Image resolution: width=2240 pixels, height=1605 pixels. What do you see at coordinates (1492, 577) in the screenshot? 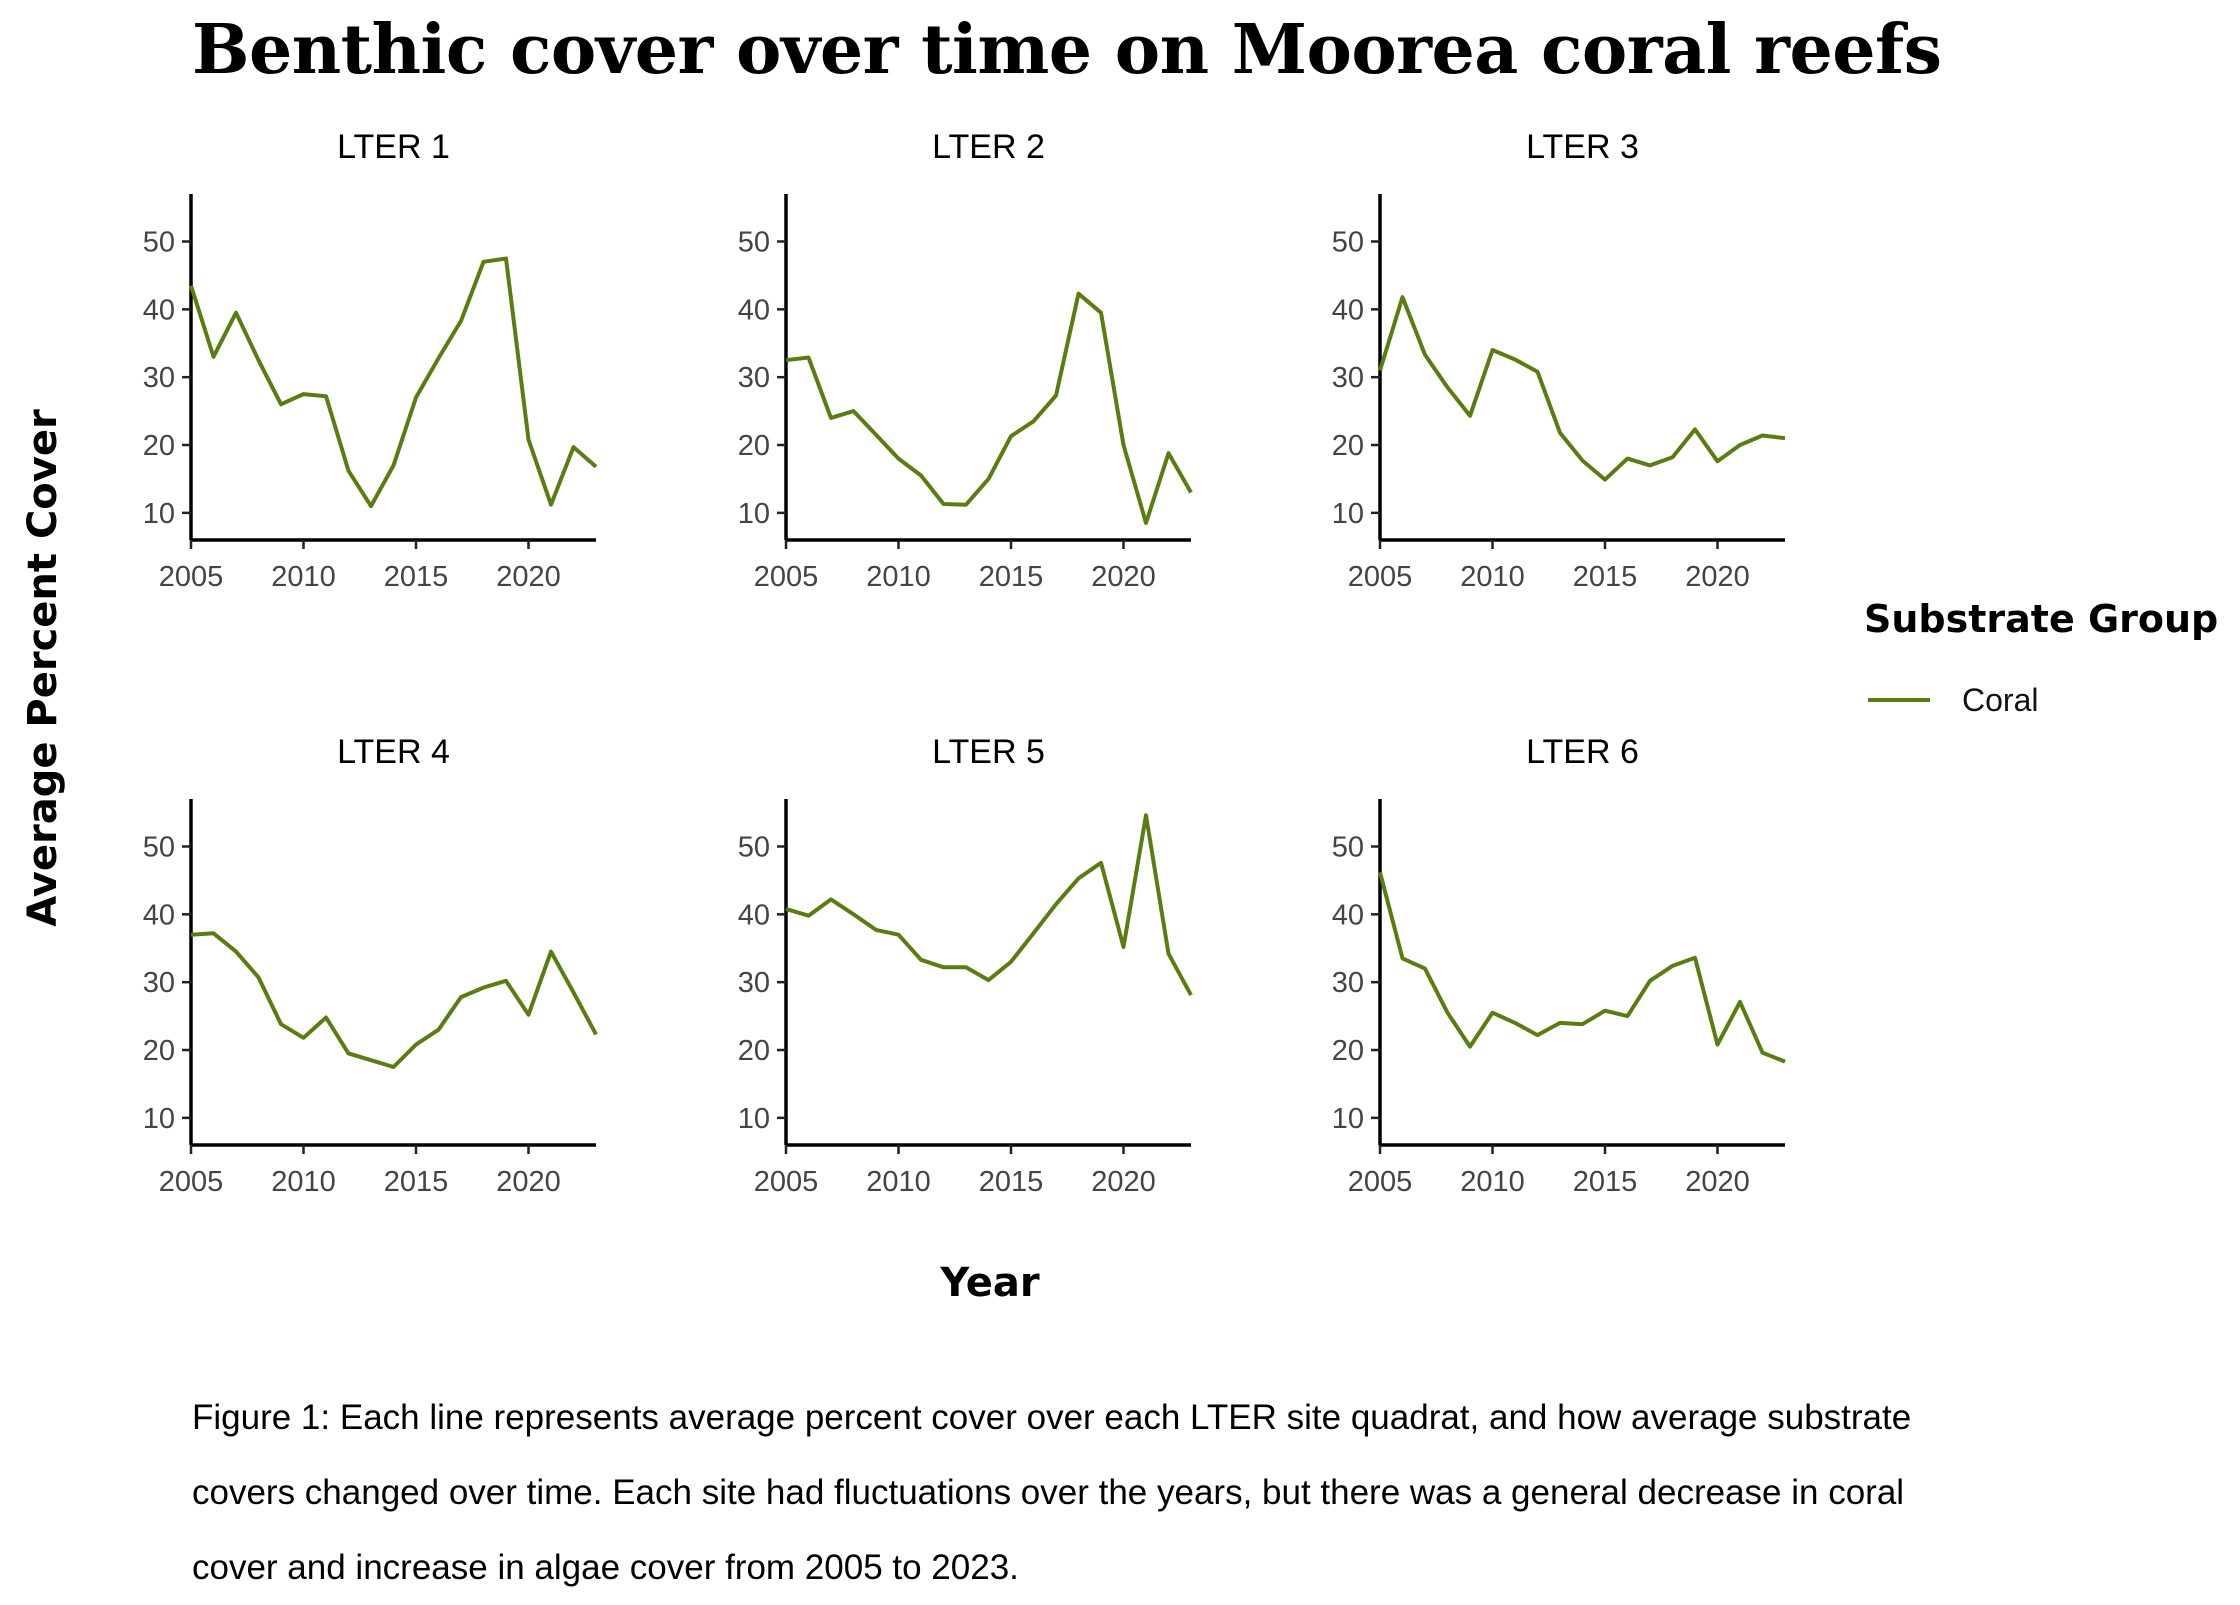
I see `x-tick-label-lter-3: 2010` at bounding box center [1492, 577].